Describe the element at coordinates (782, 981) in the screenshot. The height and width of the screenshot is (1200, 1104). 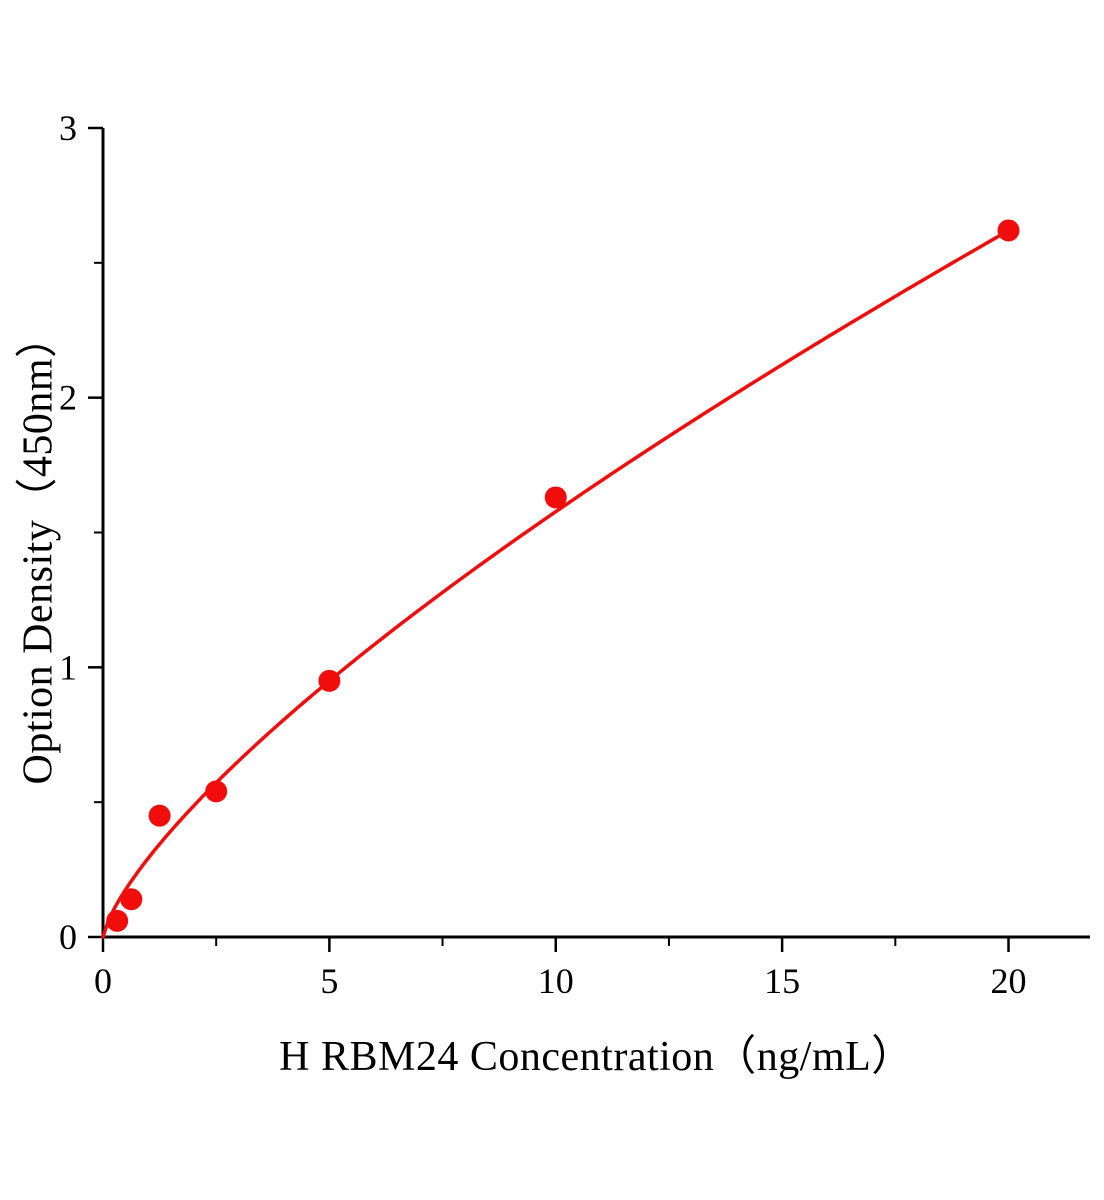
I see `x-tick-label: 15` at that location.